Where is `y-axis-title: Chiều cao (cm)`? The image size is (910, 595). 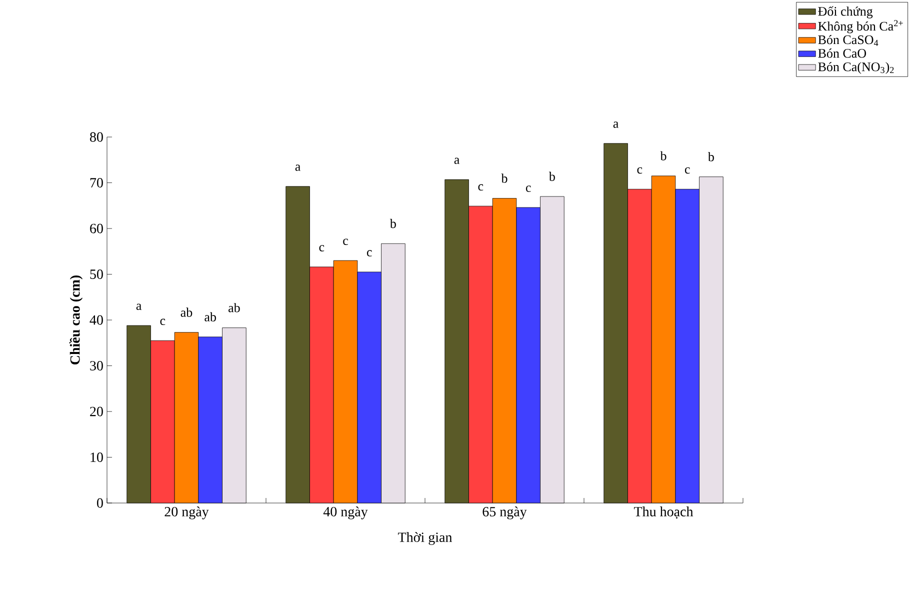 y-axis-title: Chiều cao (cm) is located at coordinates (76, 320).